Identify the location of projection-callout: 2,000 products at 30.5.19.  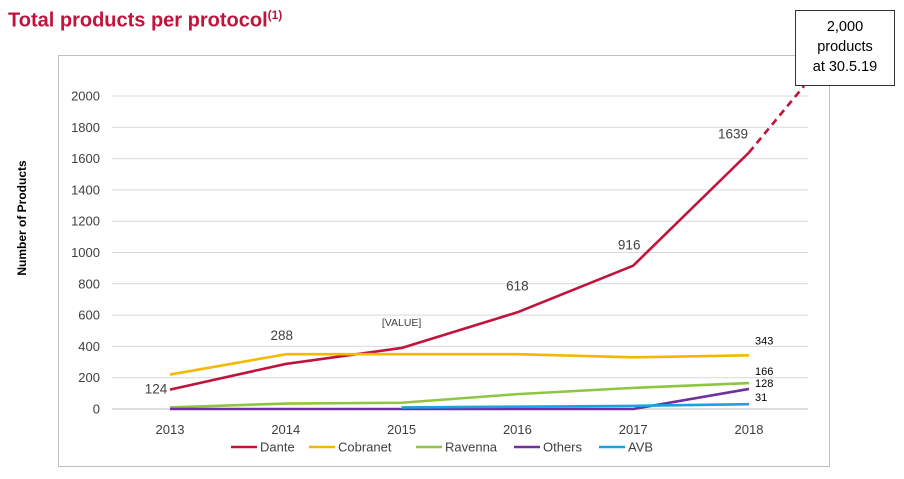
(845, 48).